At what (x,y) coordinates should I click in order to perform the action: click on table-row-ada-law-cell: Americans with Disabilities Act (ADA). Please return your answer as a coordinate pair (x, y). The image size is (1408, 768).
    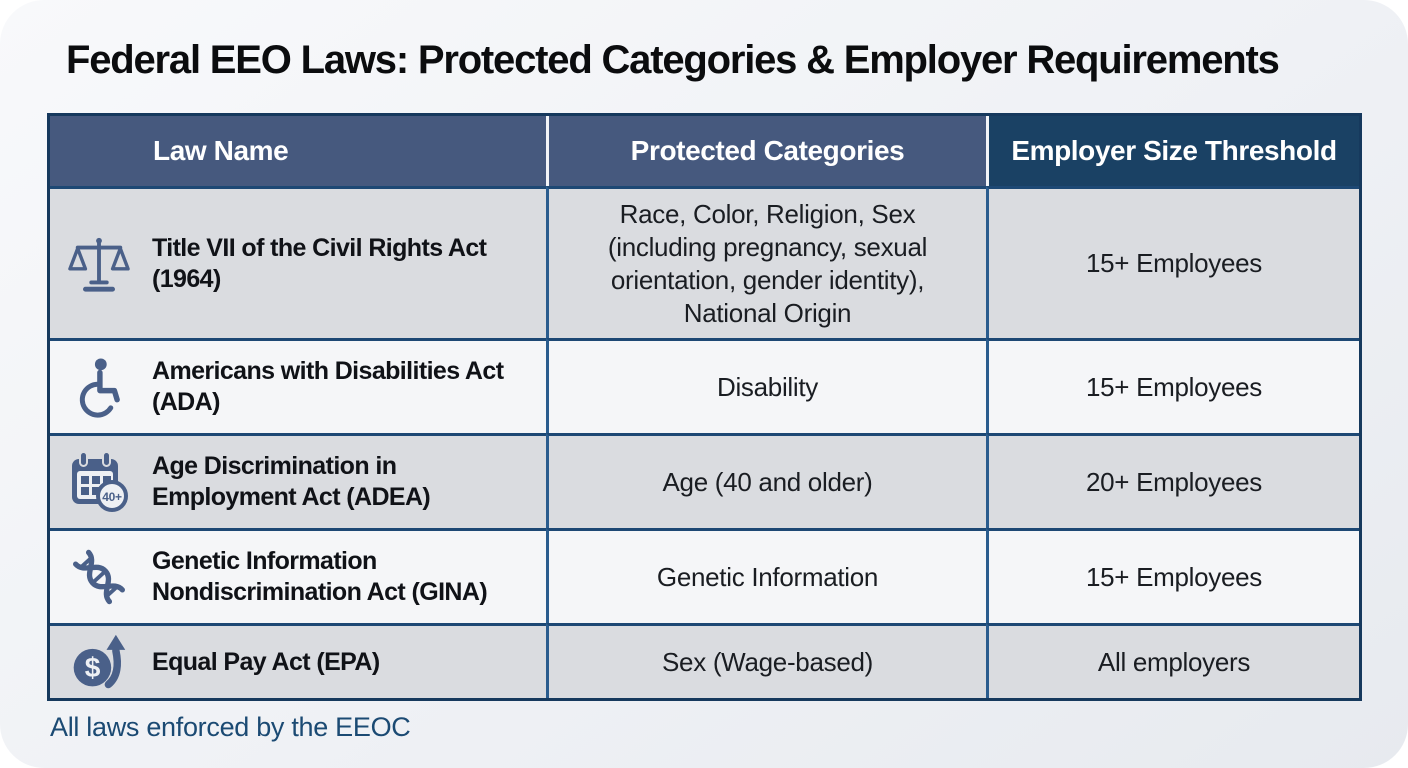
    Looking at the image, I should click on (298, 385).